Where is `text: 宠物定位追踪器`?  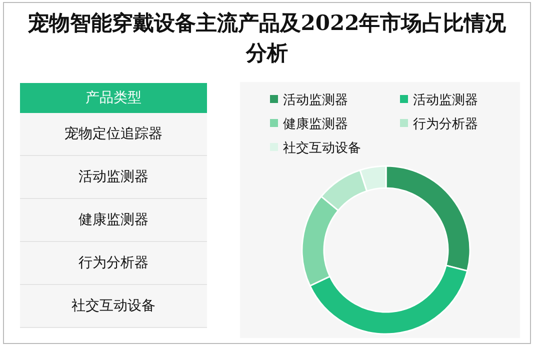 text: 宠物定位追踪器 is located at coordinates (113, 134).